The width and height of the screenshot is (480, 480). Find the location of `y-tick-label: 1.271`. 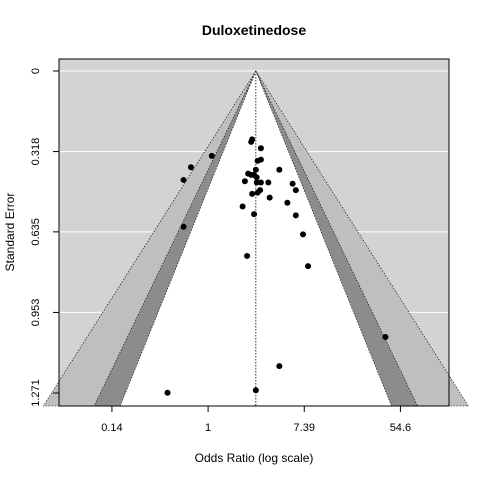

y-tick-label: 1.271 is located at coordinates (36, 393).